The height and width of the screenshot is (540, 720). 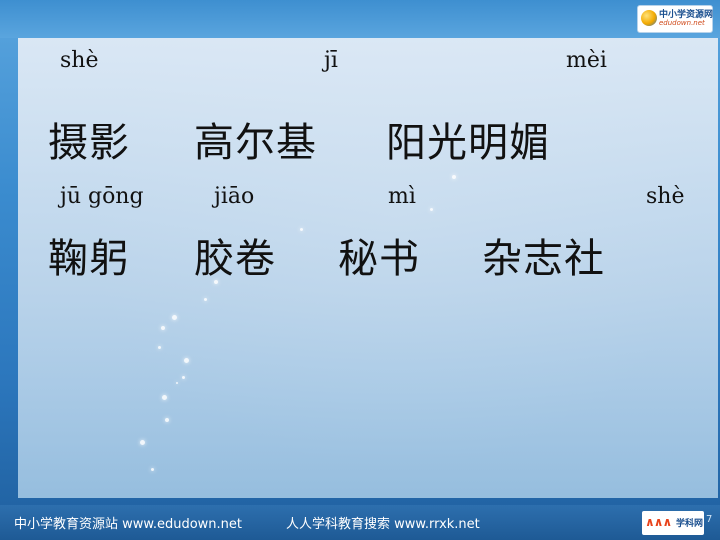 I want to click on top-bar, so click(x=360, y=19).